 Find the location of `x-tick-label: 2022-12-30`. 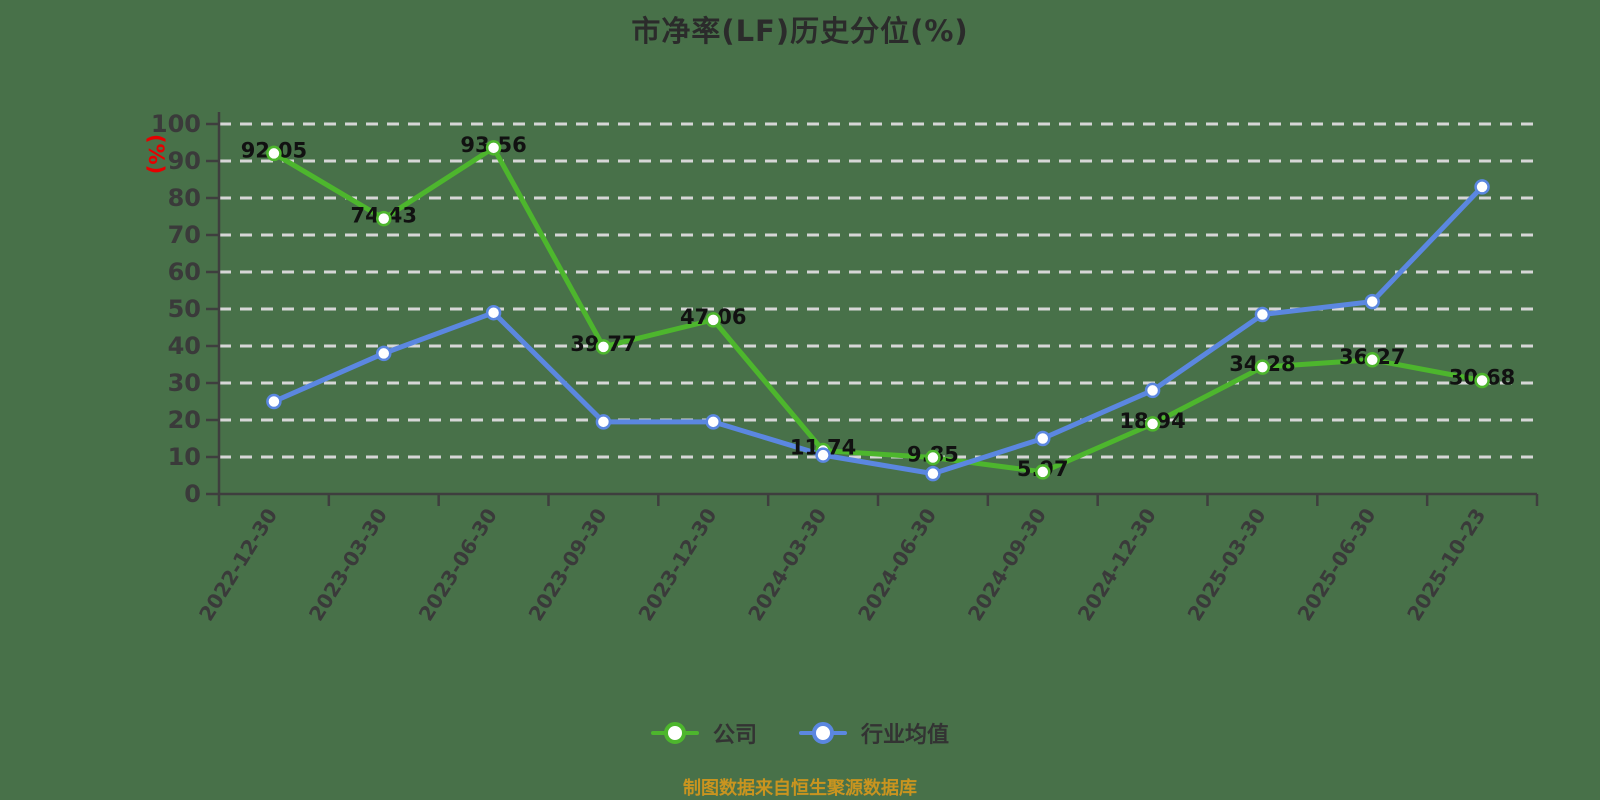

x-tick-label: 2022-12-30 is located at coordinates (238, 564).